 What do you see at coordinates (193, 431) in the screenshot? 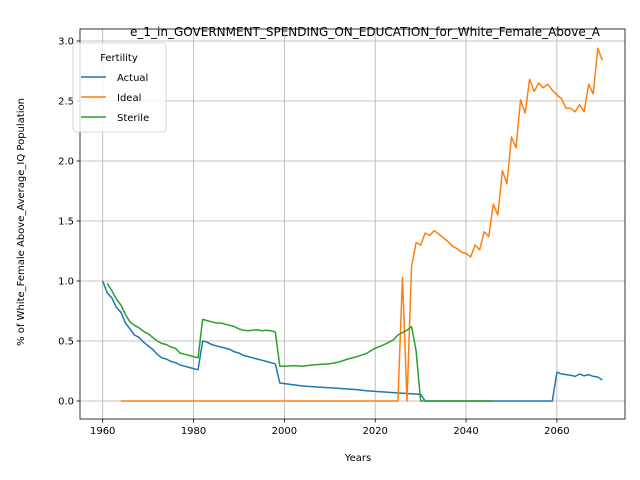
I see `x-tick-label: 1980` at bounding box center [193, 431].